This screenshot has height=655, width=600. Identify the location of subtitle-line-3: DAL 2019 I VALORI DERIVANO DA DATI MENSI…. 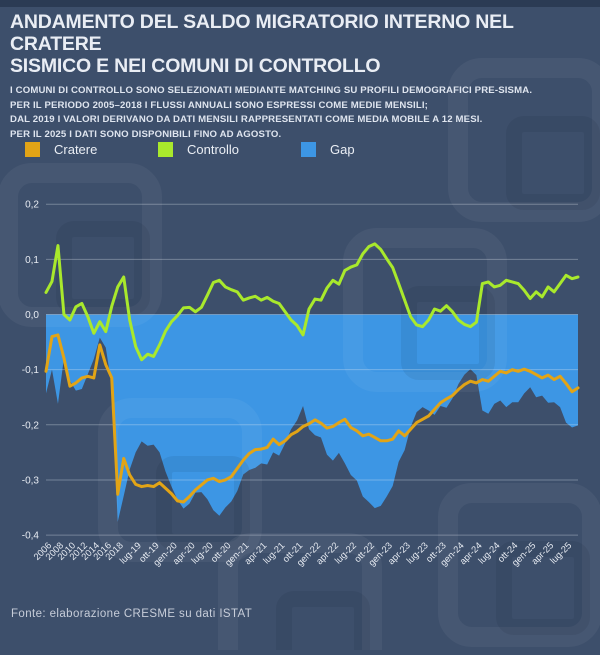
(246, 119).